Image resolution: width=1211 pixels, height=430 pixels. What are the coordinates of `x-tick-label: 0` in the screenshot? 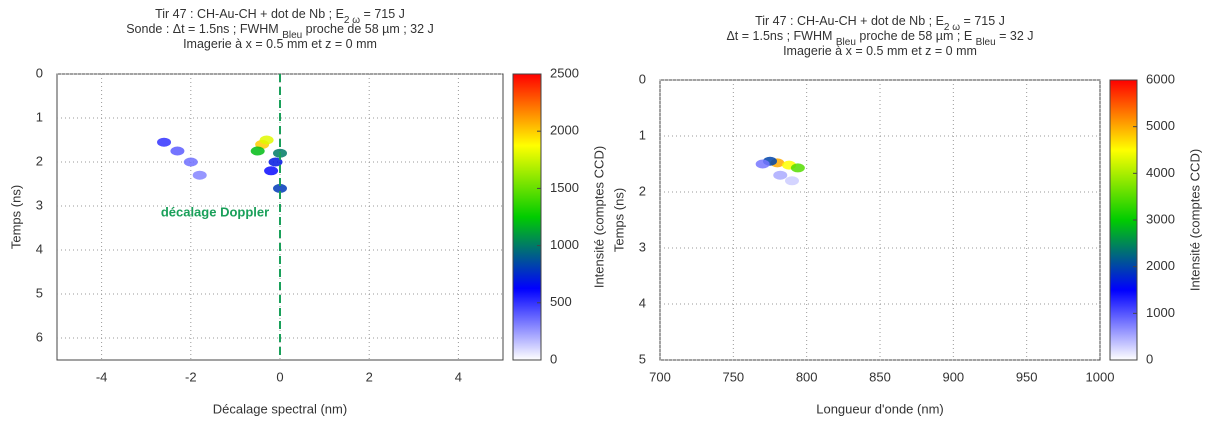 It's located at (279, 376).